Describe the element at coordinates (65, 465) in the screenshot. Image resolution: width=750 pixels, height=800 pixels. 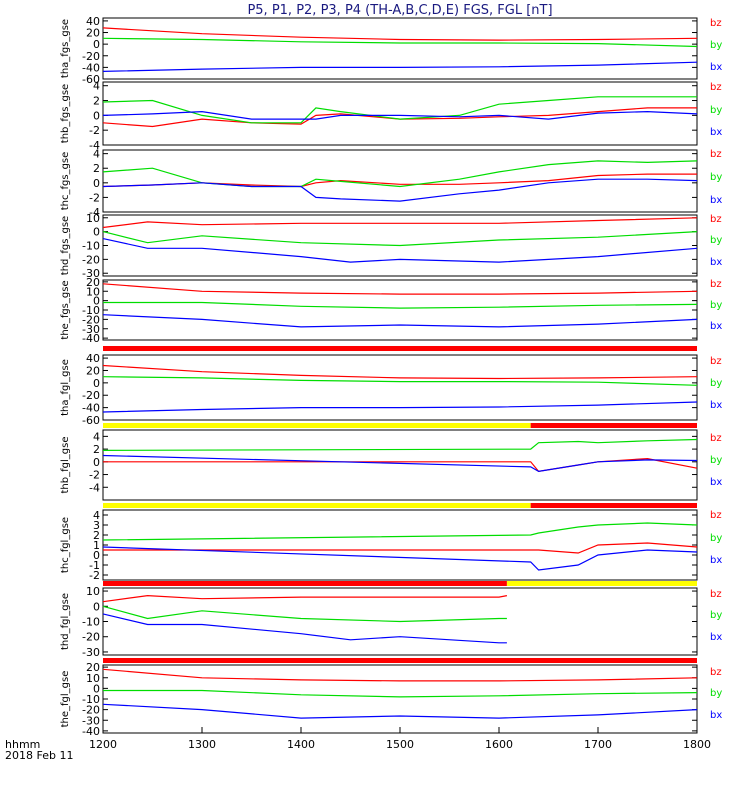
I see `y-axis-label: thb_fgl_gse` at that location.